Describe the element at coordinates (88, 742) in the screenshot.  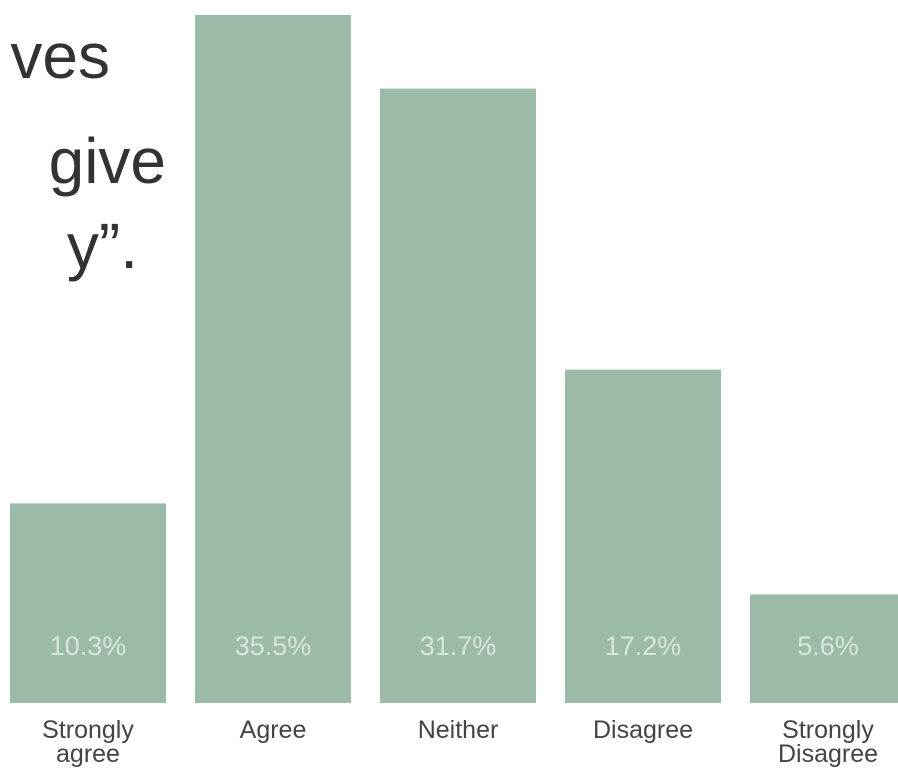
I see `category-label: Strongly agree` at that location.